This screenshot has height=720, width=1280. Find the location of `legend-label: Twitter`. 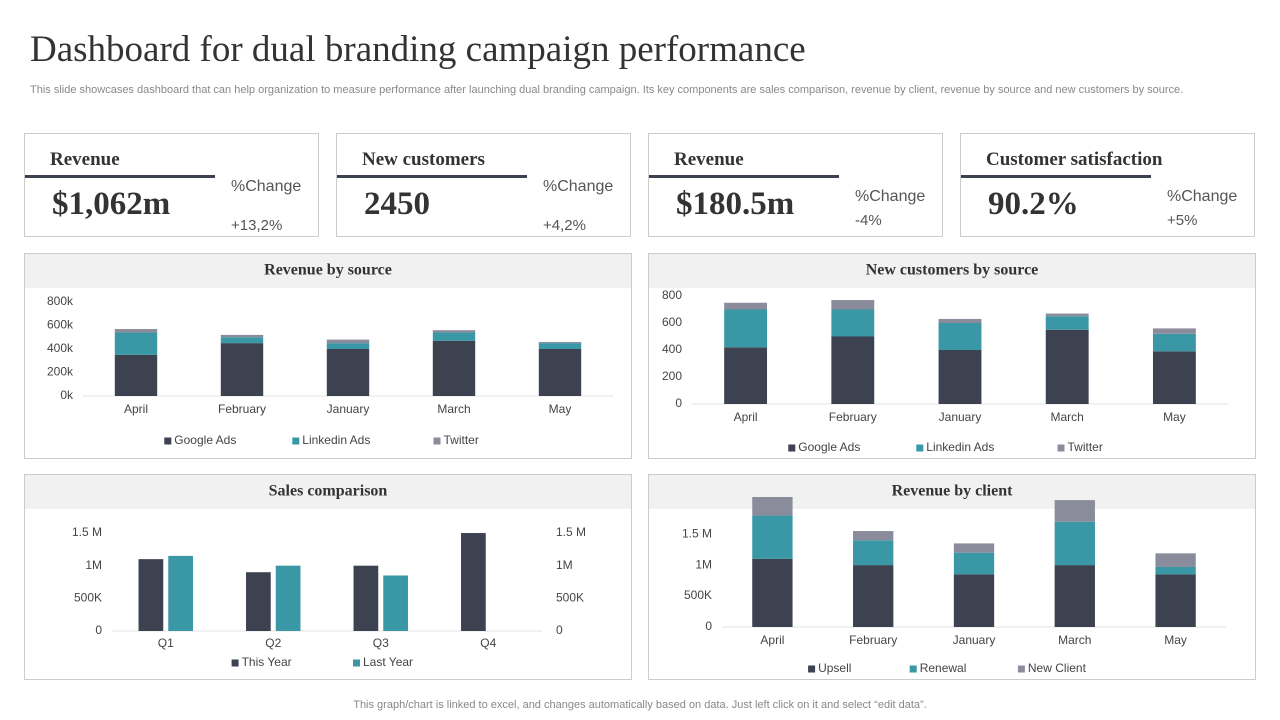

legend-label: Twitter is located at coordinates (1085, 447).